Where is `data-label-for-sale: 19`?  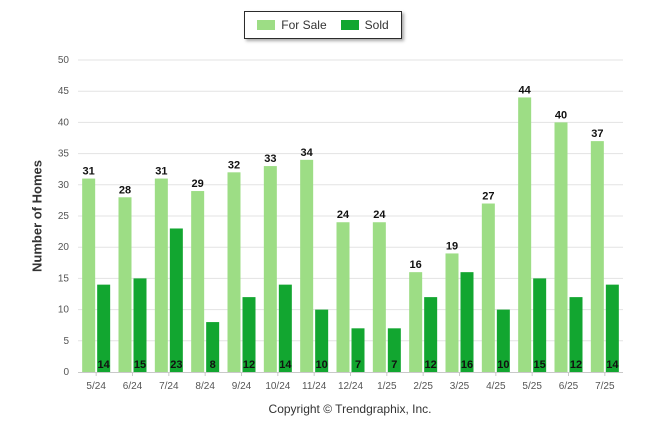
data-label-for-sale: 19 is located at coordinates (452, 246).